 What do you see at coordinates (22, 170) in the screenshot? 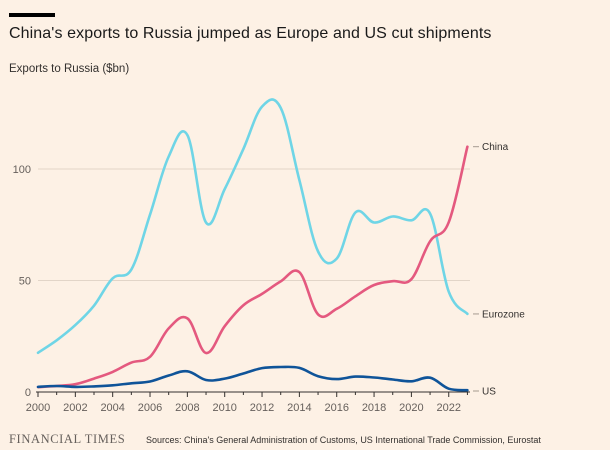
I see `y-tick-label: 100` at bounding box center [22, 170].